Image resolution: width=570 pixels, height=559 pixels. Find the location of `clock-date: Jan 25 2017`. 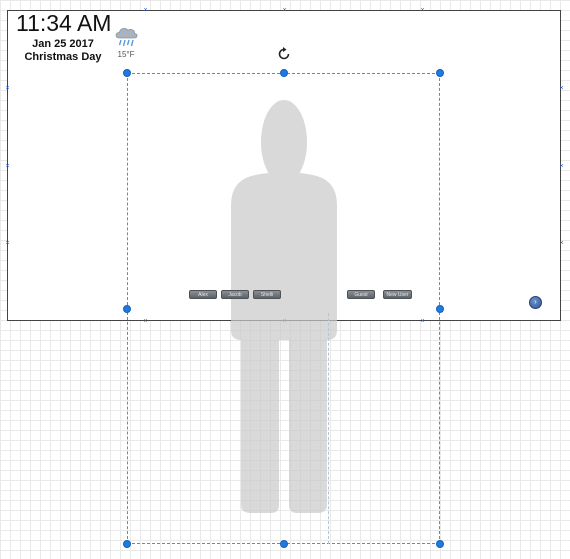

clock-date: Jan 25 2017 is located at coordinates (63, 44).